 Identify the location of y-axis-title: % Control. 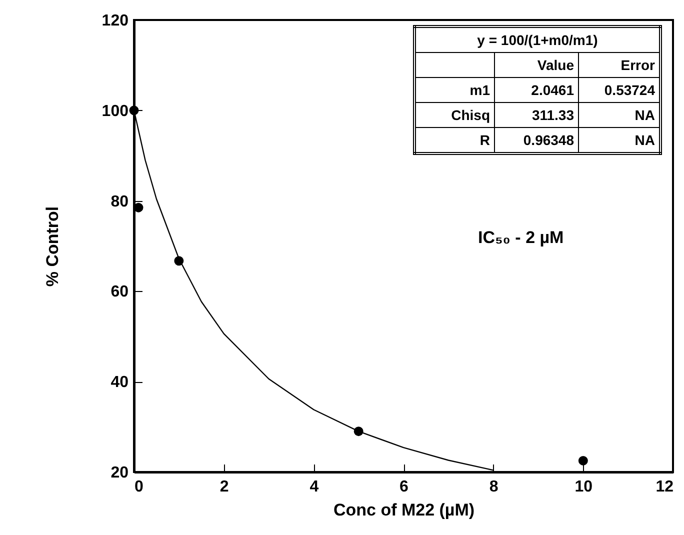
(52, 246).